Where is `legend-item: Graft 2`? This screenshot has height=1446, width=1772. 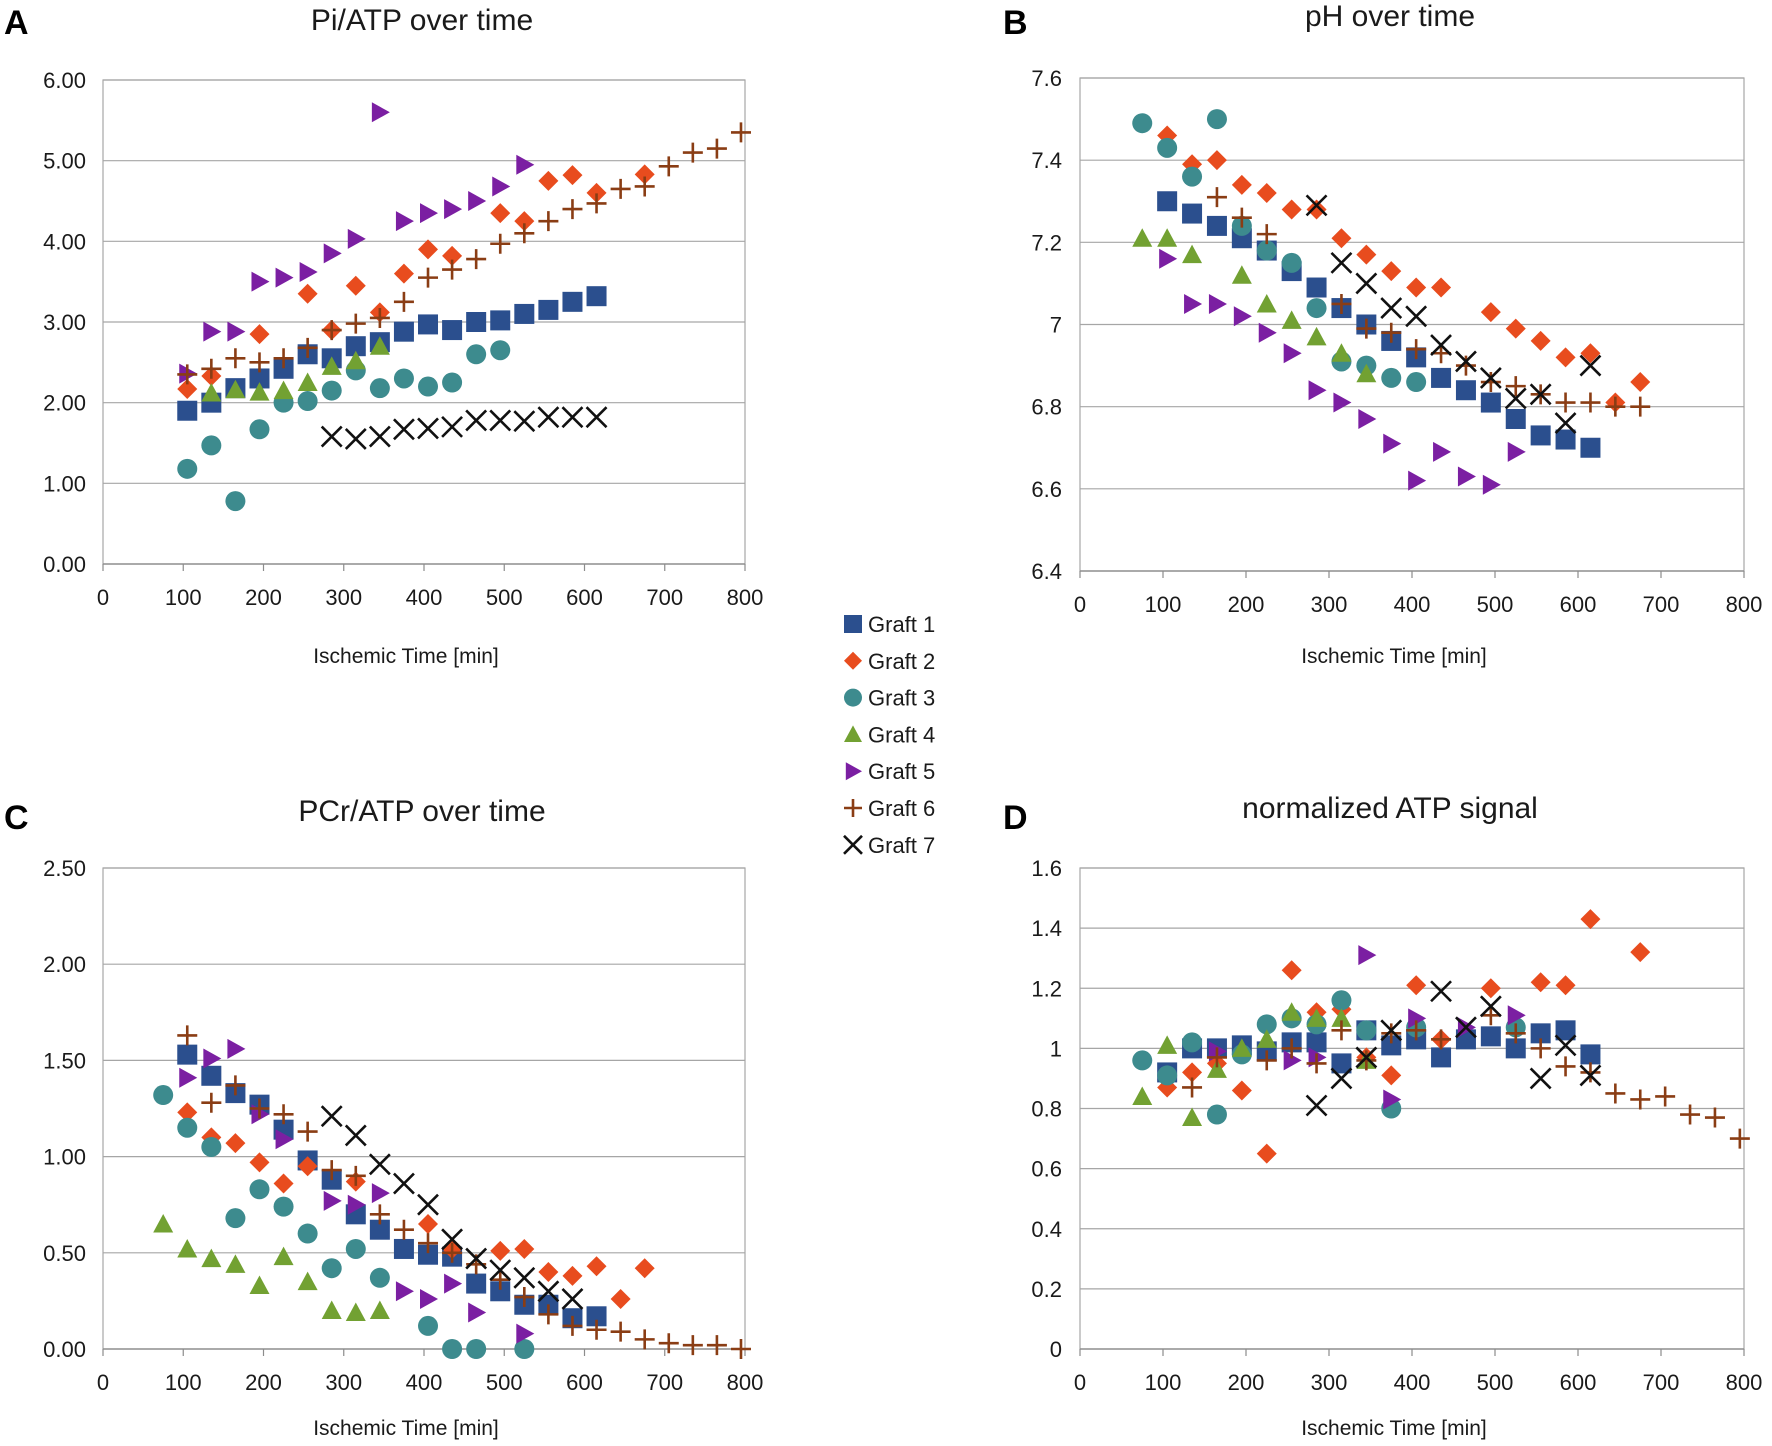 legend-item: Graft 2 is located at coordinates (889, 661).